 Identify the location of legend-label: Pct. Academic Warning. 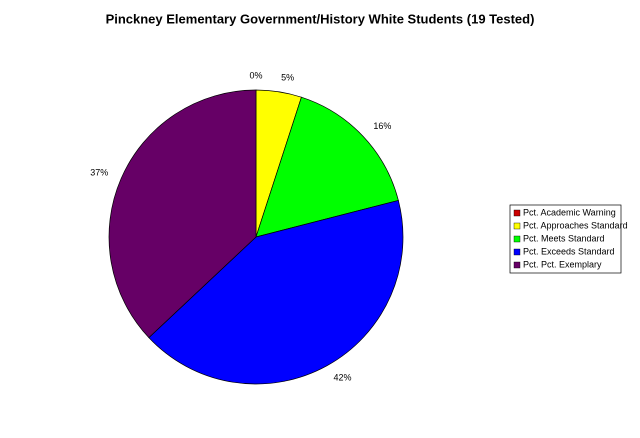
(569, 212).